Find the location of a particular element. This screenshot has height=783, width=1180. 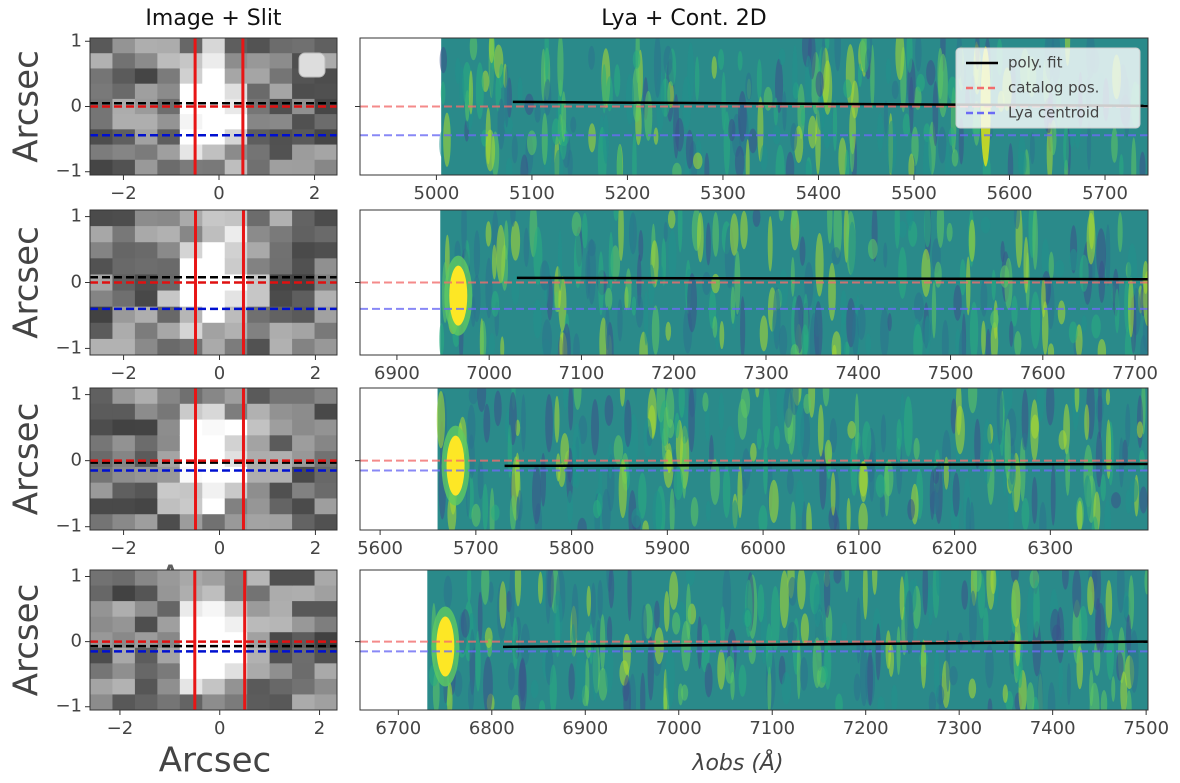

y-tick-label: 1 is located at coordinates (76, 40).